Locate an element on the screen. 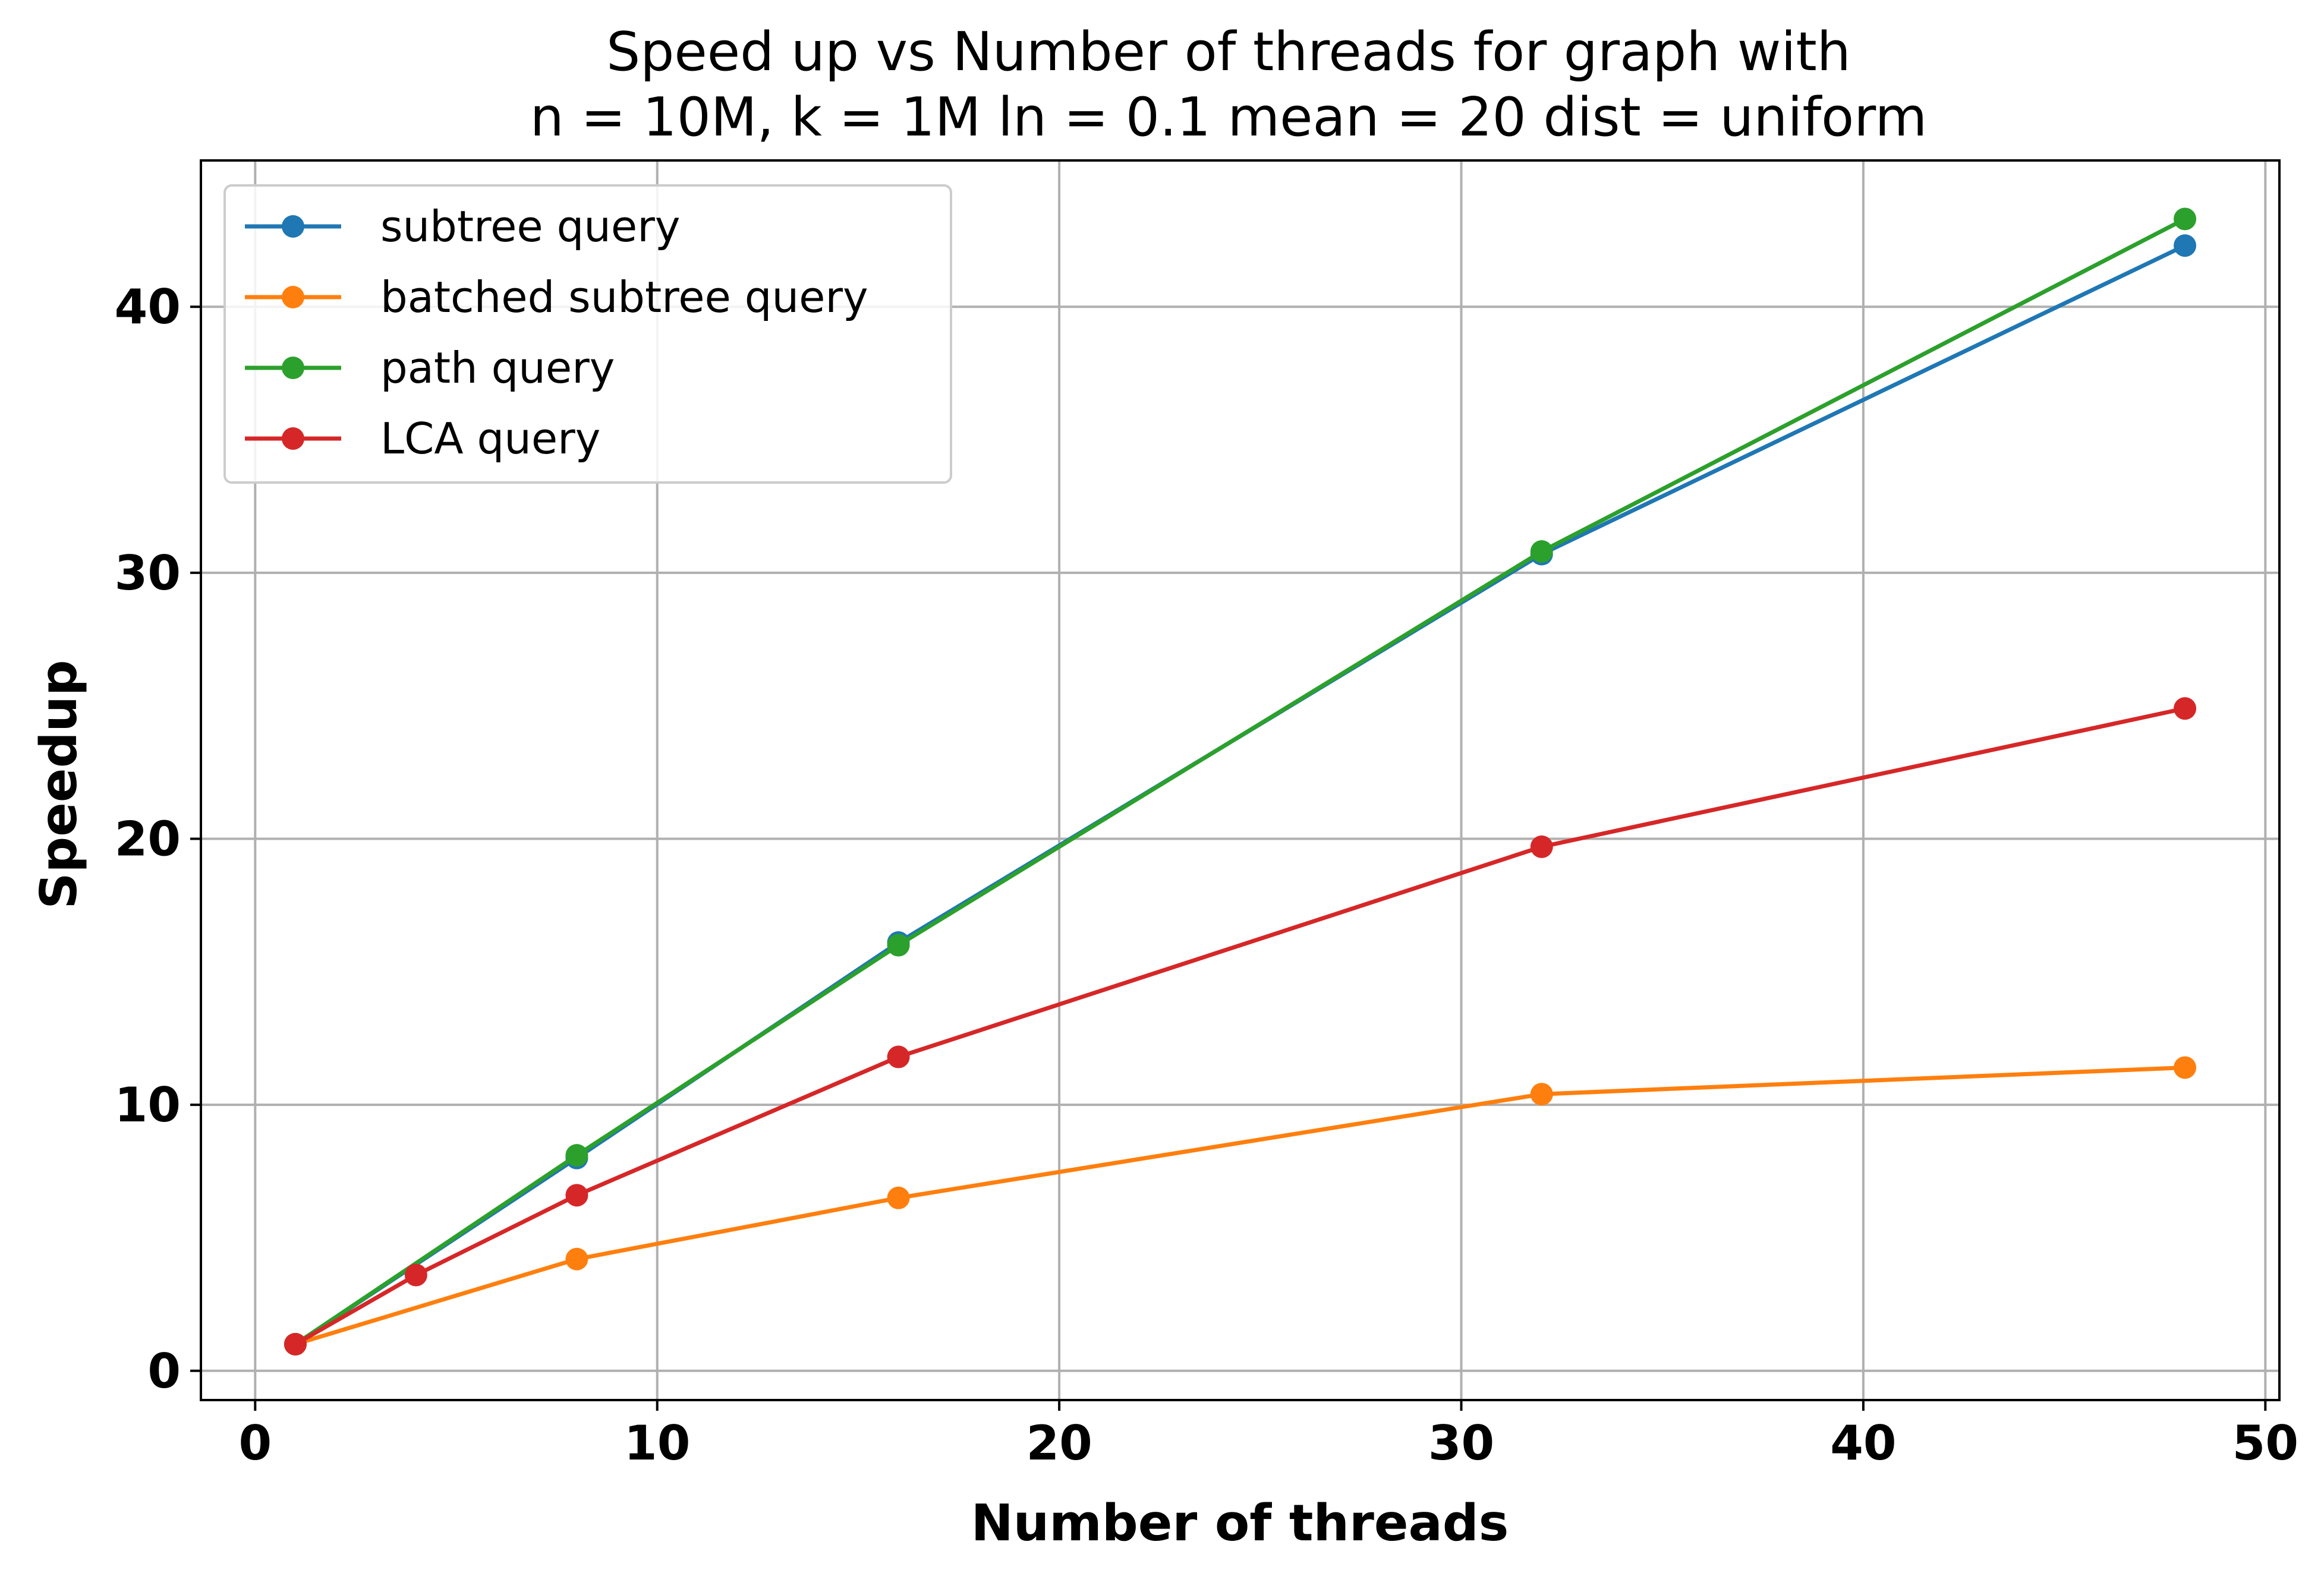 The image size is (2324, 1573). y-tick-label: 10 is located at coordinates (148, 1105).